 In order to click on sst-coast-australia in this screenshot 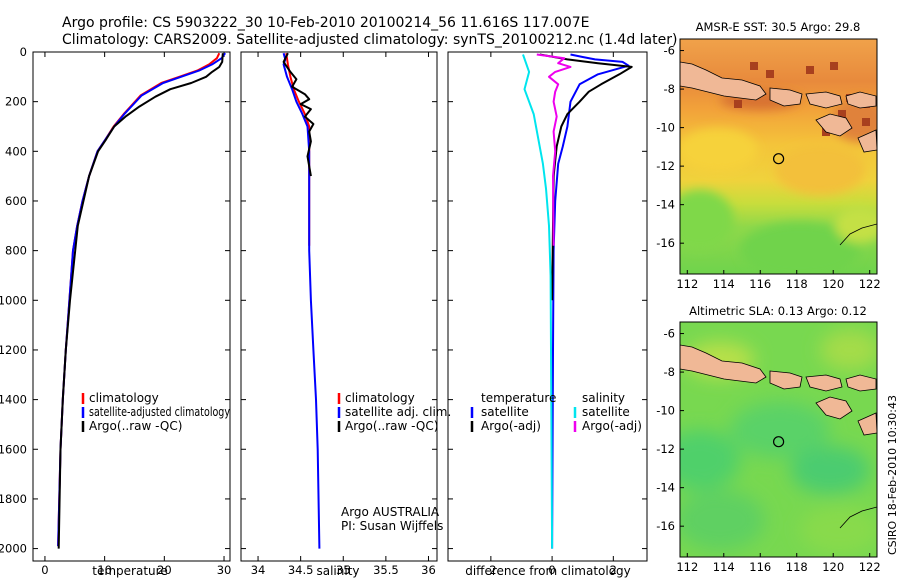, I will do `click(858, 234)`.